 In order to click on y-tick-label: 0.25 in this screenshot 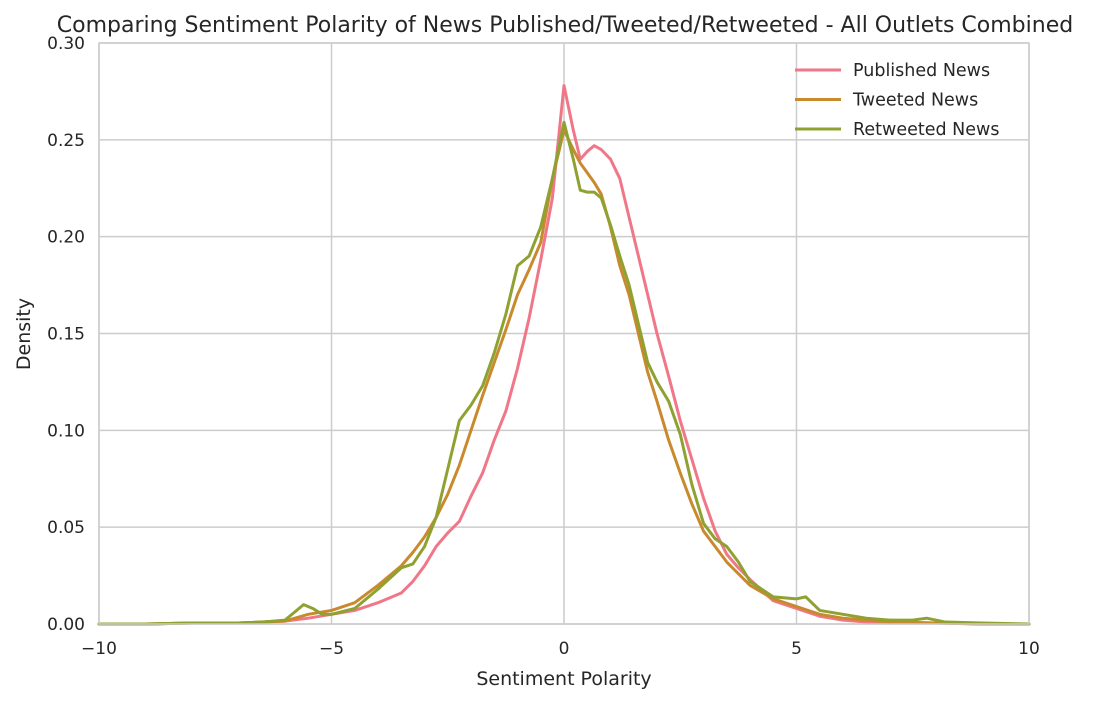, I will do `click(66, 141)`.